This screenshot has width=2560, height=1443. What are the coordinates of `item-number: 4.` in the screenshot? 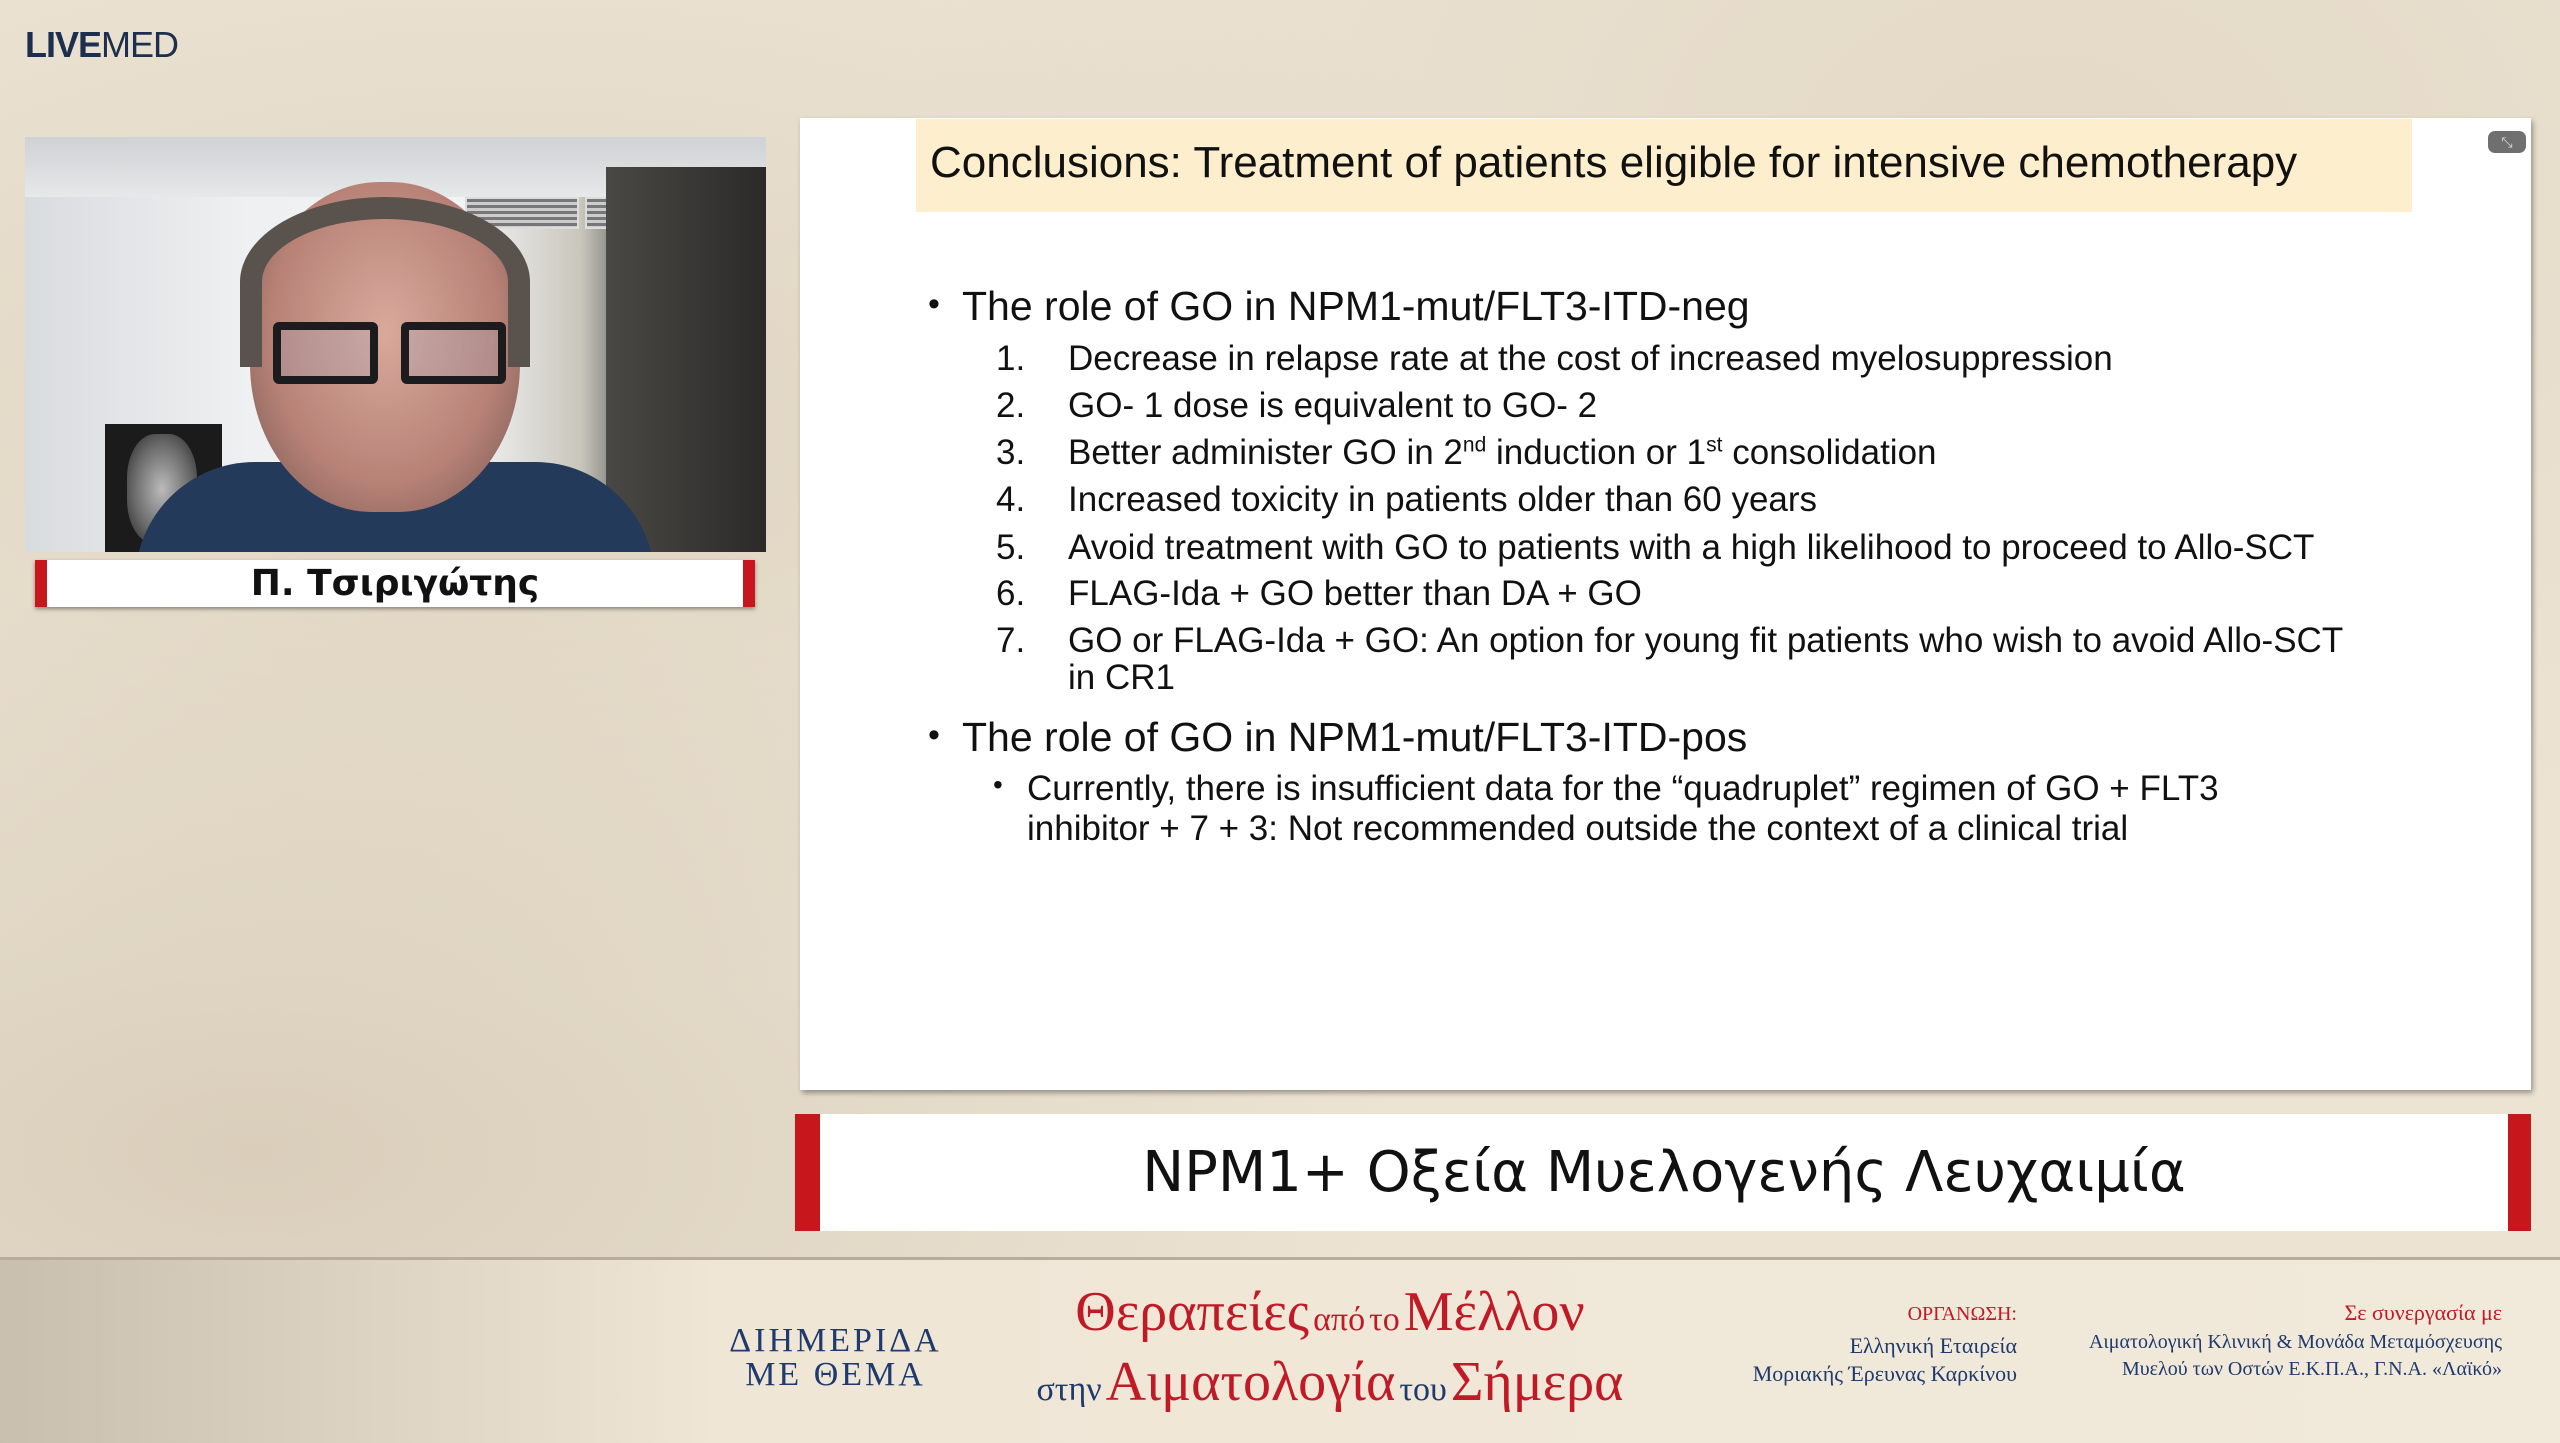 It's located at (1011, 499).